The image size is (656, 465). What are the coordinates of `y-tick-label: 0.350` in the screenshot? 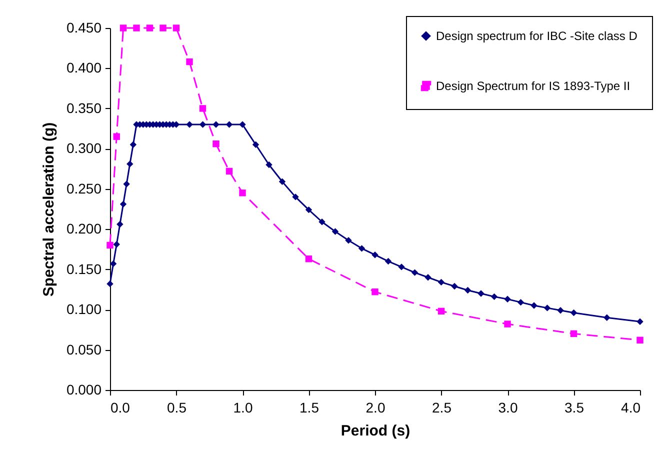 It's located at (84, 108).